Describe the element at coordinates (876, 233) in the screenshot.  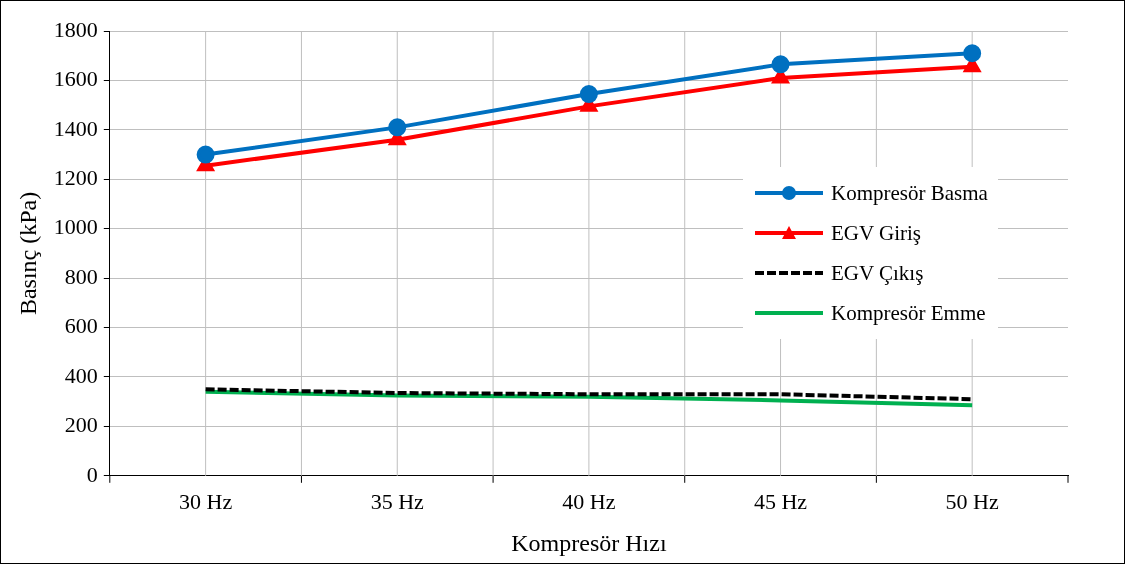
I see `legend-label: EGV Giriş` at that location.